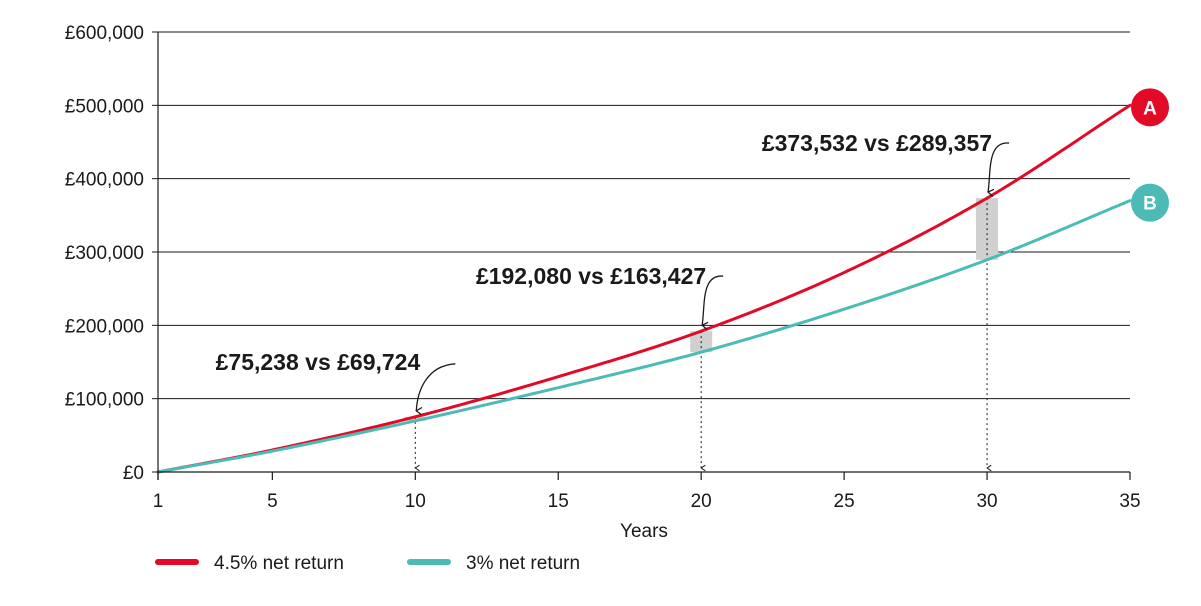 The image size is (1201, 606). Describe the element at coordinates (986, 501) in the screenshot. I see `x-tick-label: 30` at that location.